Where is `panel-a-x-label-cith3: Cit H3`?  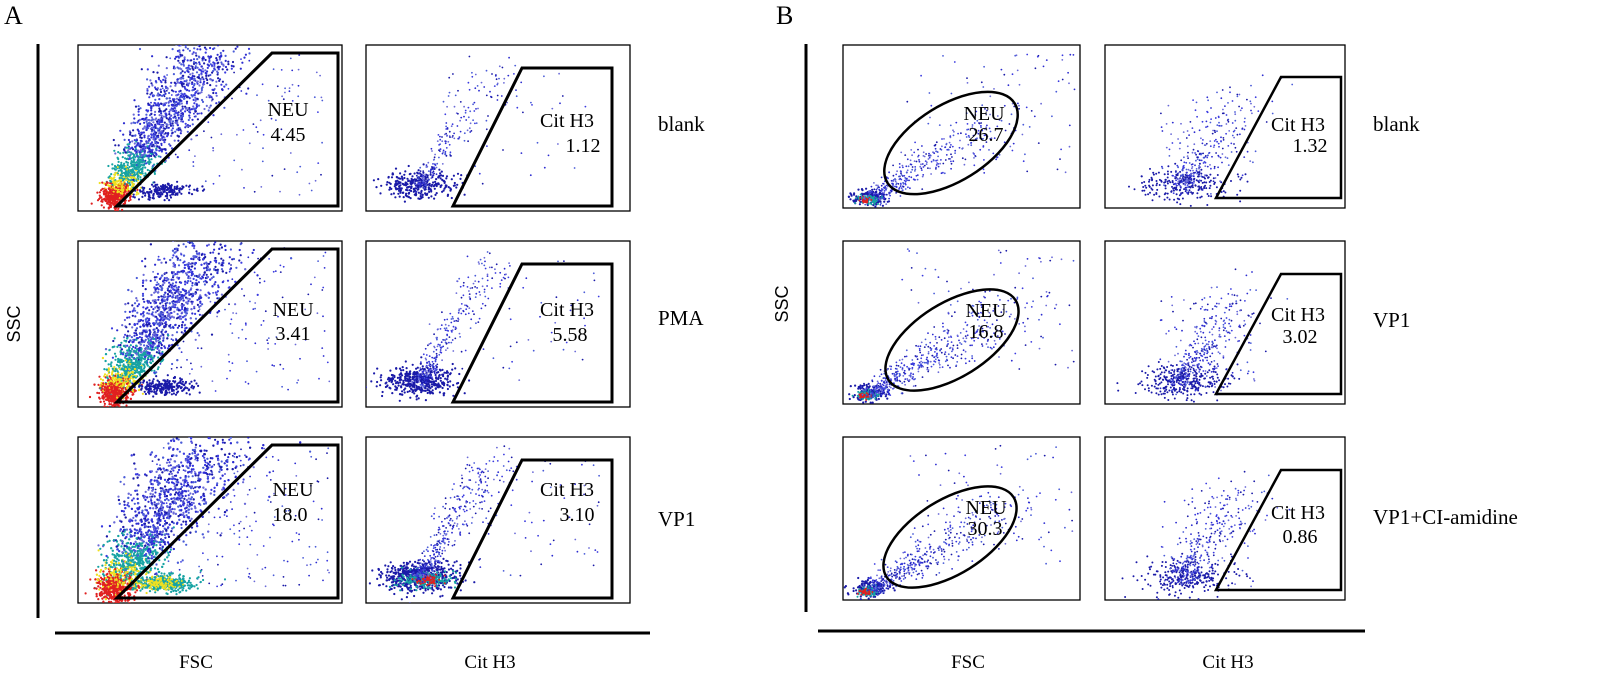 panel-a-x-label-cith3: Cit H3 is located at coordinates (489, 662).